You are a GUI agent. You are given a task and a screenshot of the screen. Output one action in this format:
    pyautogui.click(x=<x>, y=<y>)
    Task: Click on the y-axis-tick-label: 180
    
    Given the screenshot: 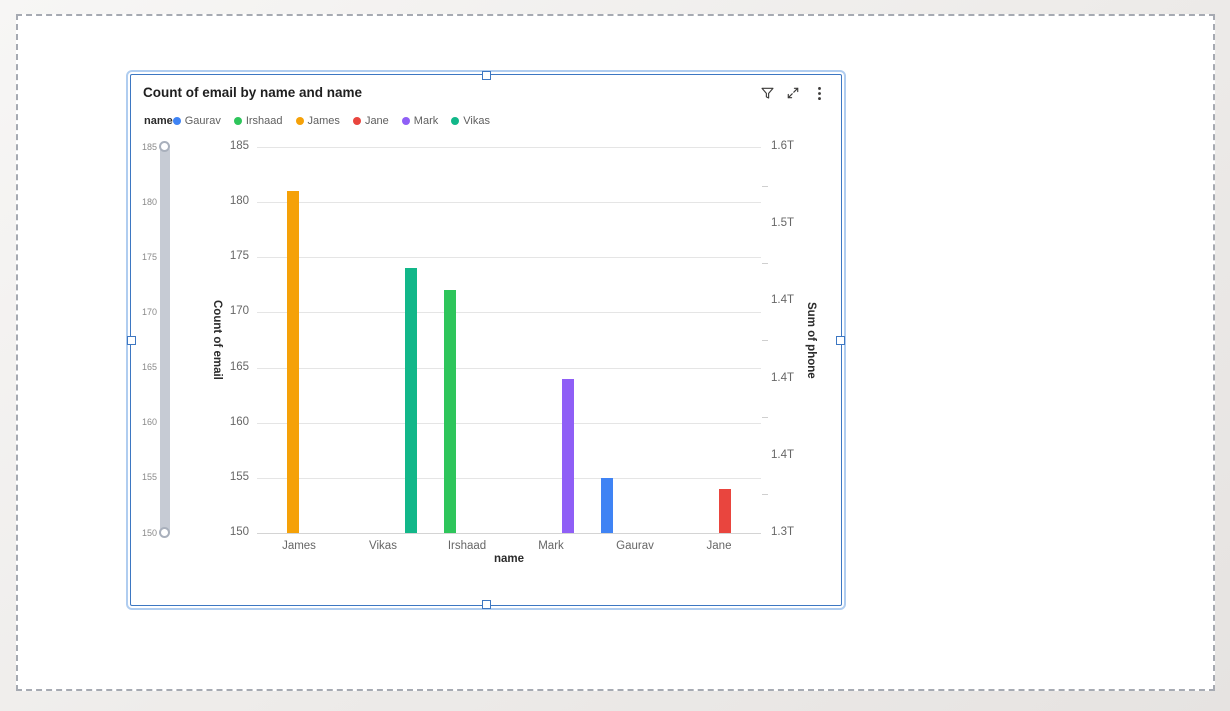 What is the action you would take?
    pyautogui.click(x=239, y=201)
    